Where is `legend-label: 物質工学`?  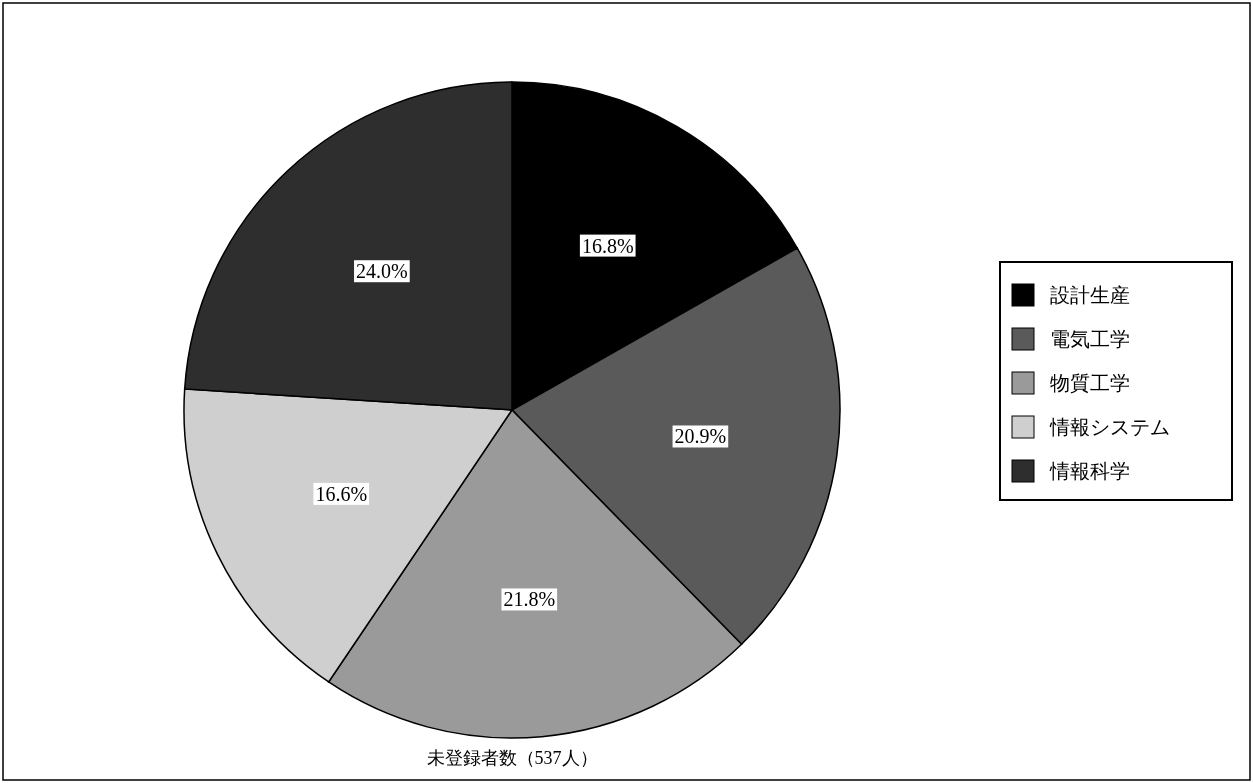
legend-label: 物質工学 is located at coordinates (1090, 383).